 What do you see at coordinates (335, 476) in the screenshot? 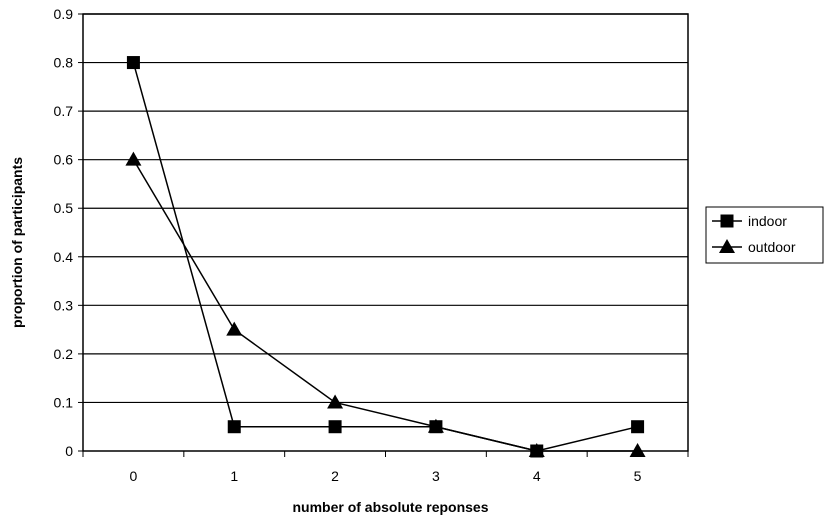
I see `x-tick-label: 2` at bounding box center [335, 476].